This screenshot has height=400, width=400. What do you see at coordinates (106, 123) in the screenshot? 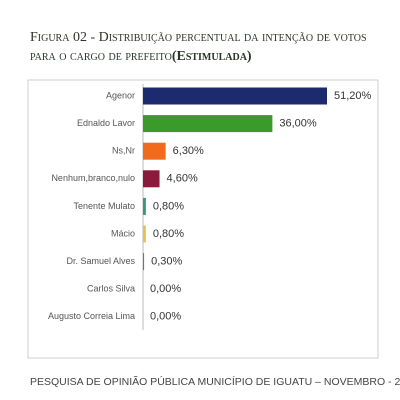
I see `category-label: Ednaldo Lavor` at bounding box center [106, 123].